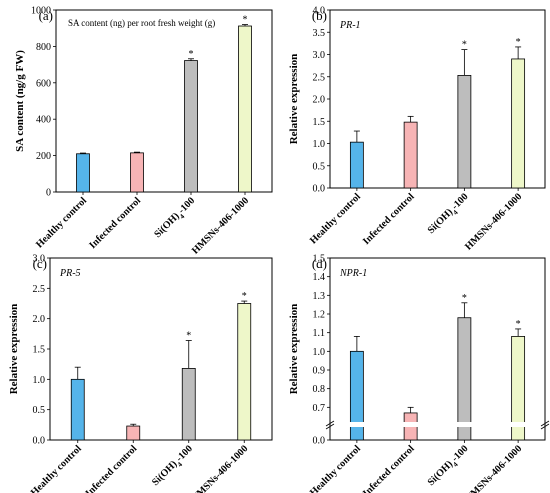  What do you see at coordinates (20, 101) in the screenshot?
I see `y-axis-label: SA content (ng/g FW)` at bounding box center [20, 101].